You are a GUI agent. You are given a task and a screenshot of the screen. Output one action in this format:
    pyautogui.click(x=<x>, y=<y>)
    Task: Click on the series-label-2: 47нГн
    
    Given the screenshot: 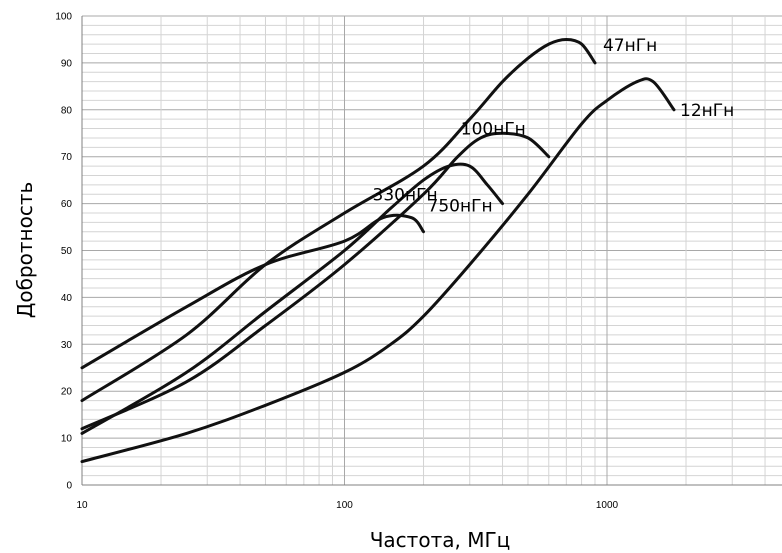 What is the action you would take?
    pyautogui.click(x=630, y=46)
    